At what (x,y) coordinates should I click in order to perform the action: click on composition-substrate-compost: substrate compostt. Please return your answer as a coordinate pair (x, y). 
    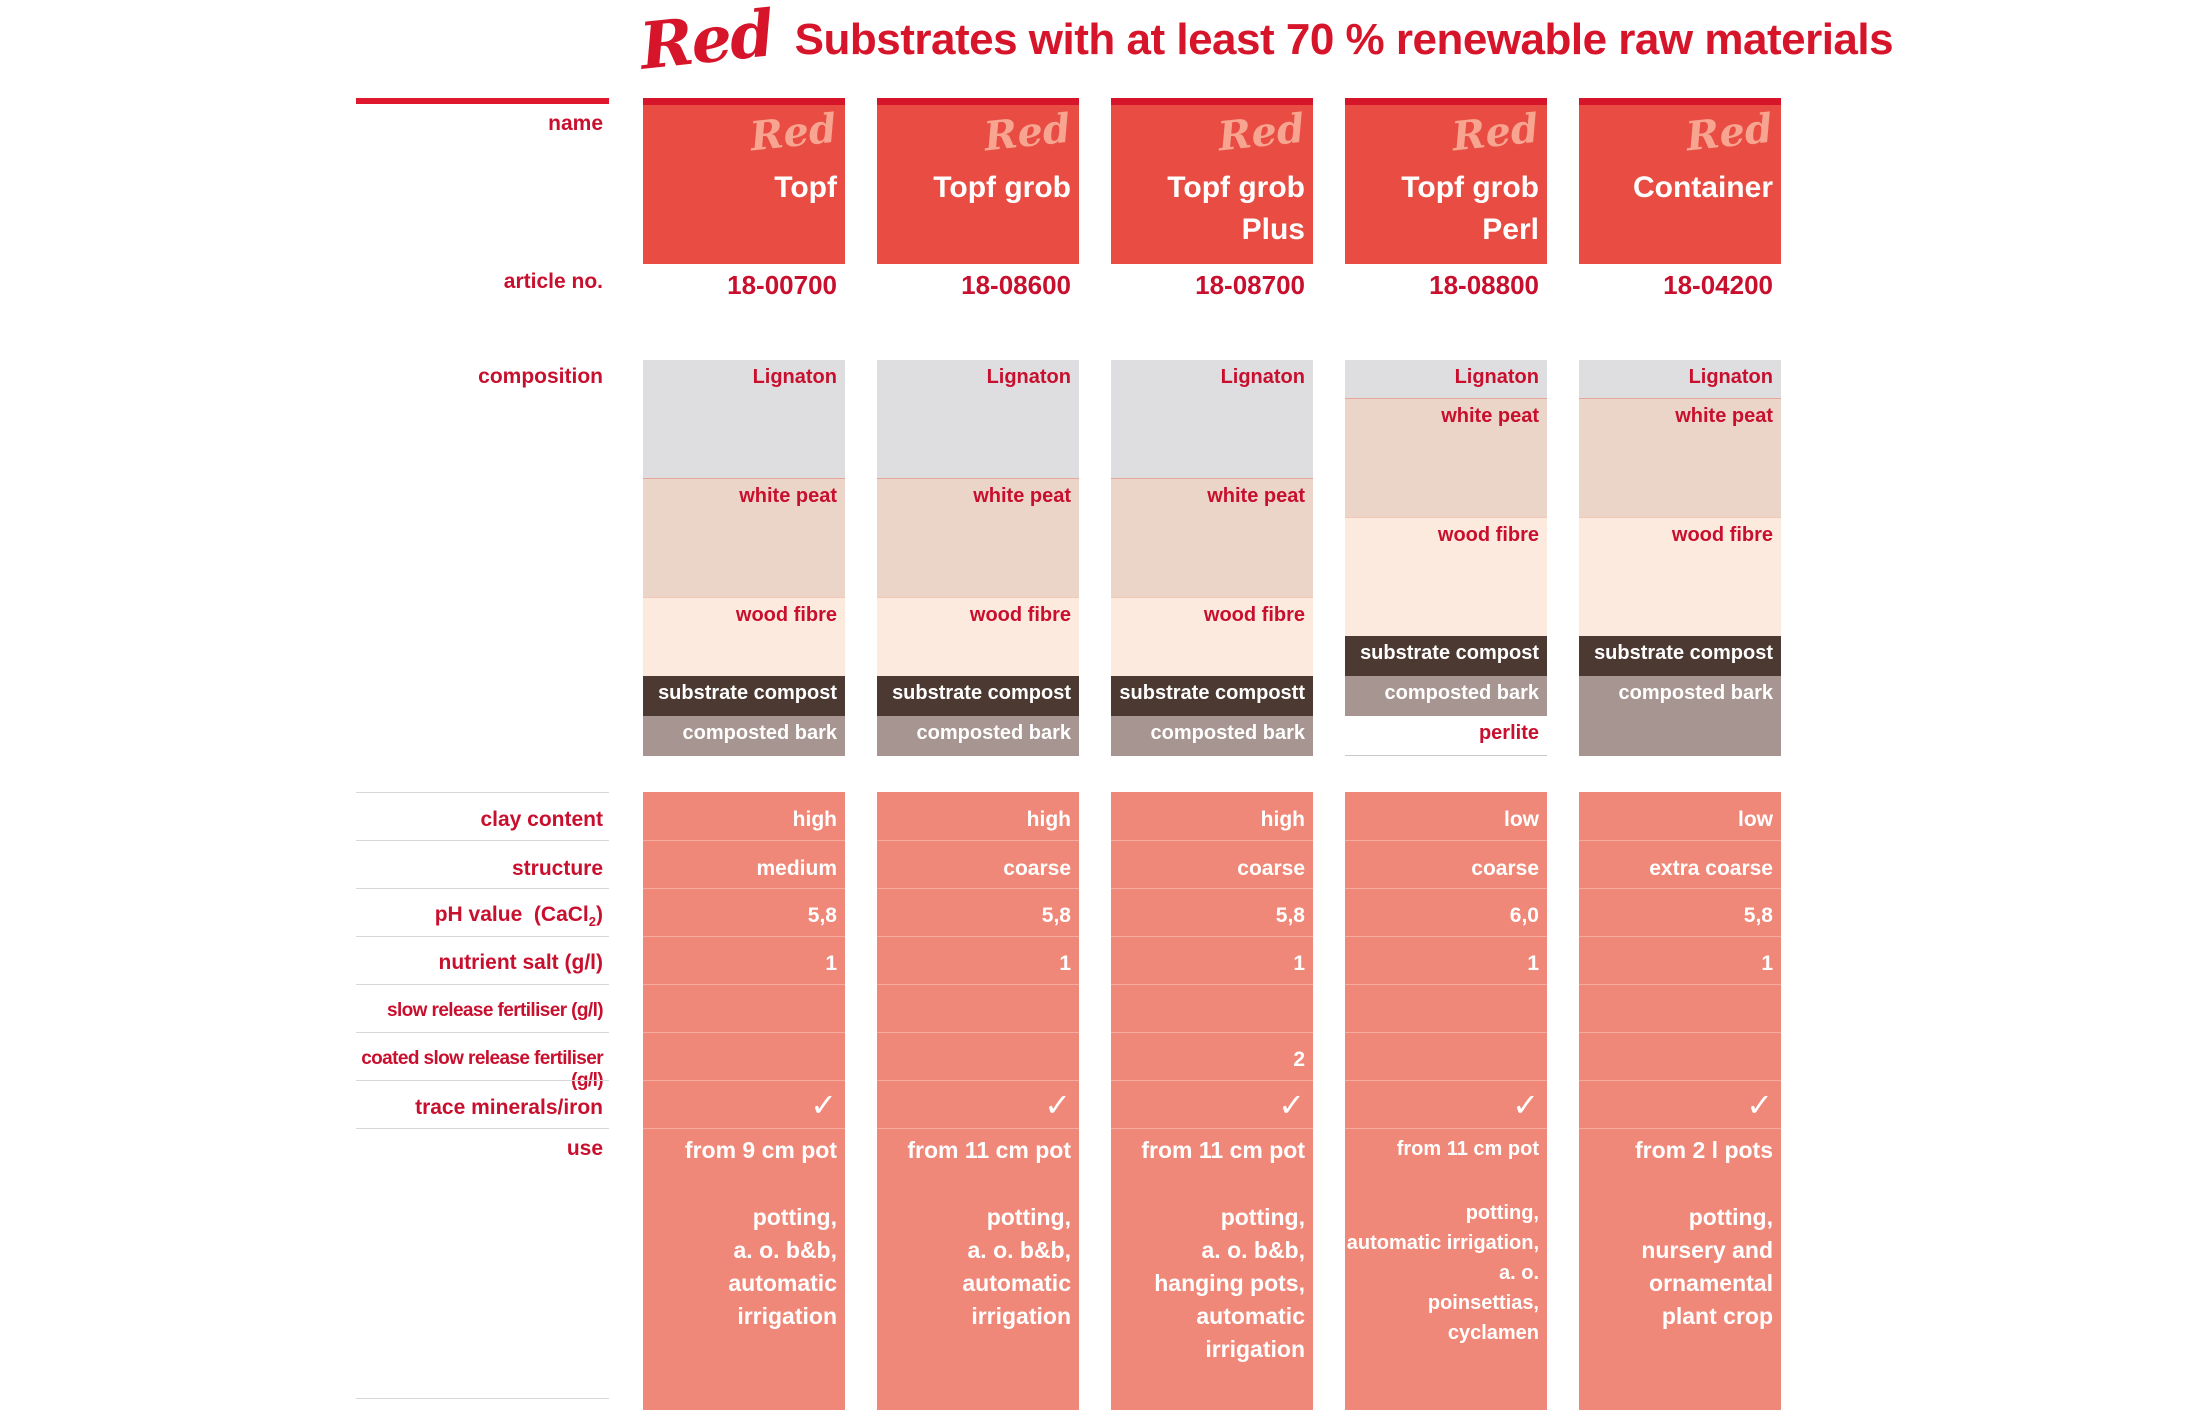
    Looking at the image, I should click on (1212, 696).